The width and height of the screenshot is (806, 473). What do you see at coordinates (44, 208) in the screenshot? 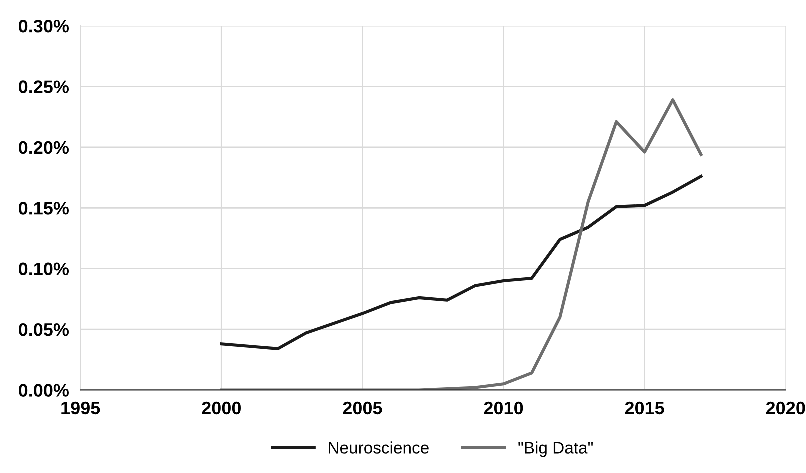
I see `y-tick-label: 0.15%` at bounding box center [44, 208].